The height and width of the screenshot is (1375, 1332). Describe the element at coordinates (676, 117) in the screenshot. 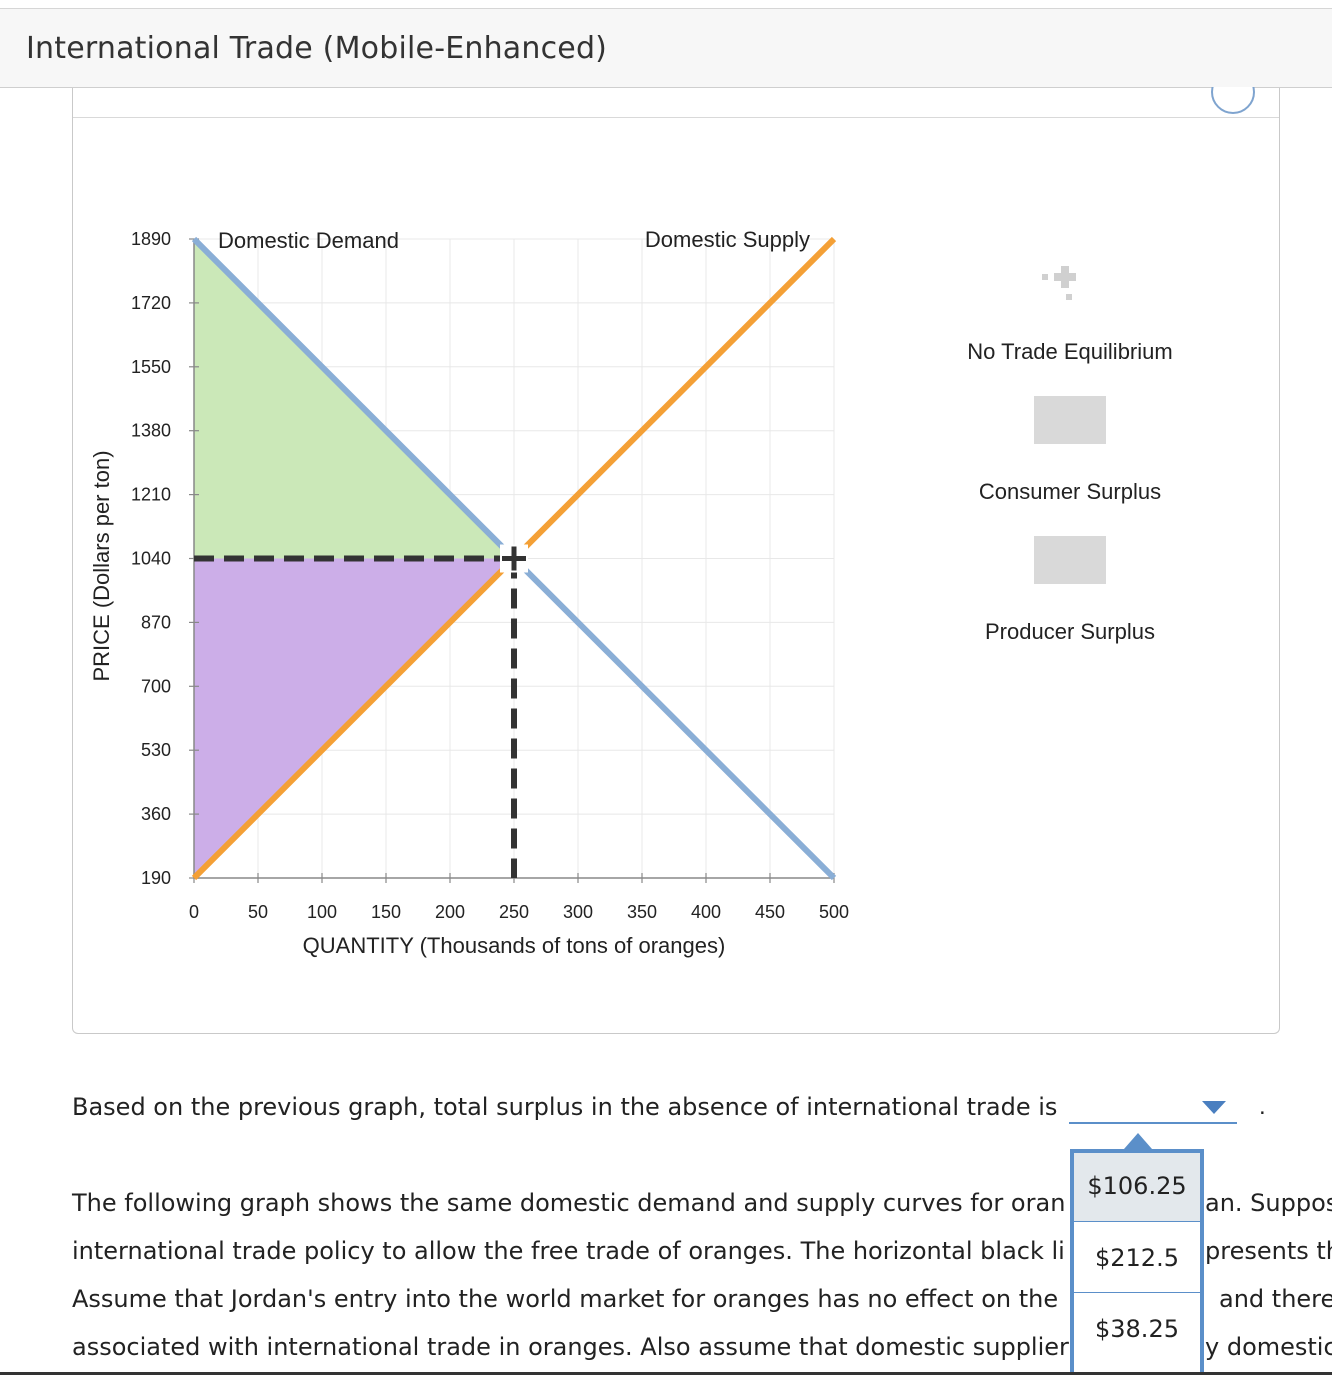

I see `panel-divider` at that location.